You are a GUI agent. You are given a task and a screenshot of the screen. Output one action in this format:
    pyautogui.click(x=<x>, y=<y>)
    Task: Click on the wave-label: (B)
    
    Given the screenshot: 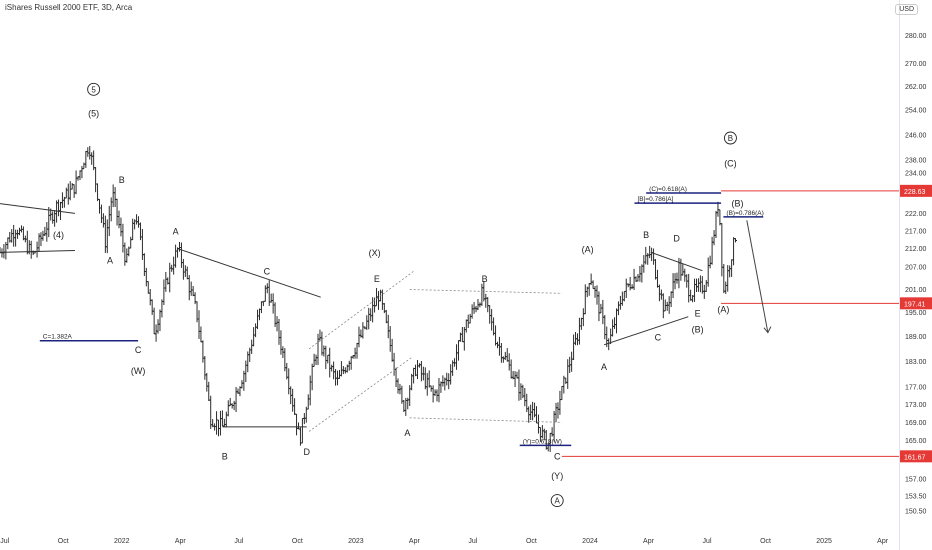 What is the action you would take?
    pyautogui.click(x=737, y=204)
    